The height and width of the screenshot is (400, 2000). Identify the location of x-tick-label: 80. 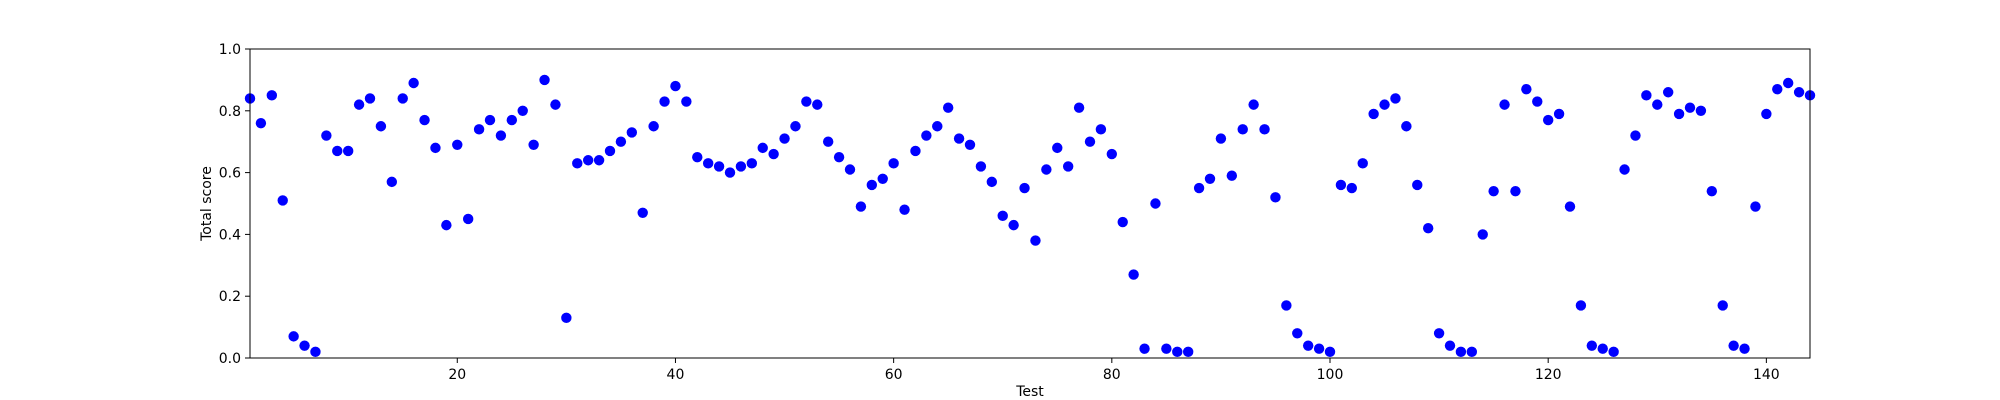
(1112, 375).